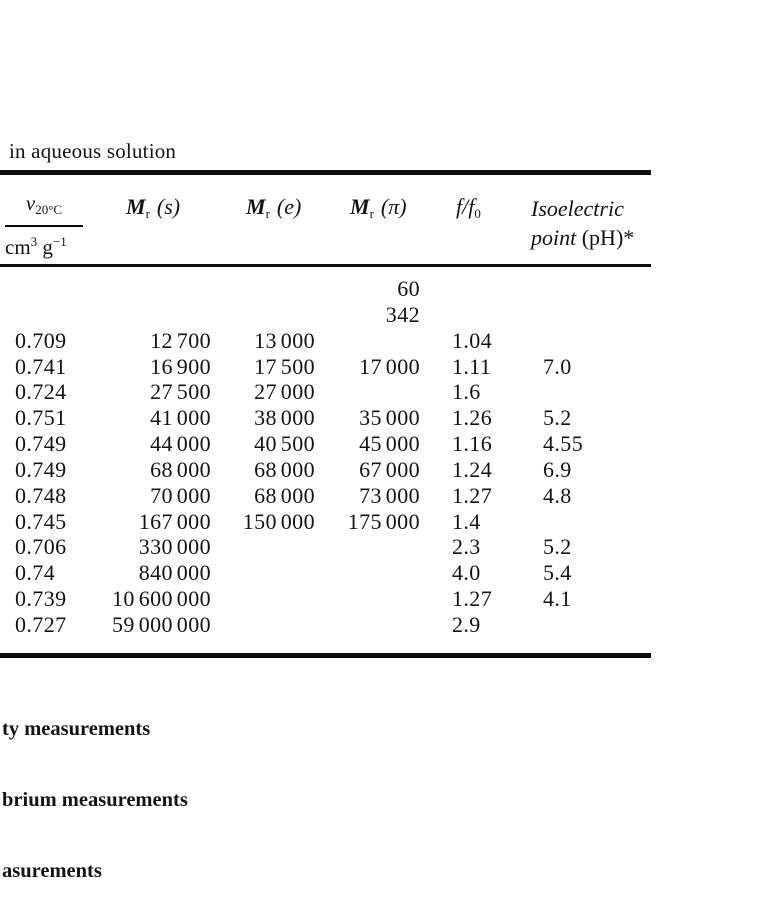  I want to click on cell-frictional-ratio: 1.04, so click(472, 340).